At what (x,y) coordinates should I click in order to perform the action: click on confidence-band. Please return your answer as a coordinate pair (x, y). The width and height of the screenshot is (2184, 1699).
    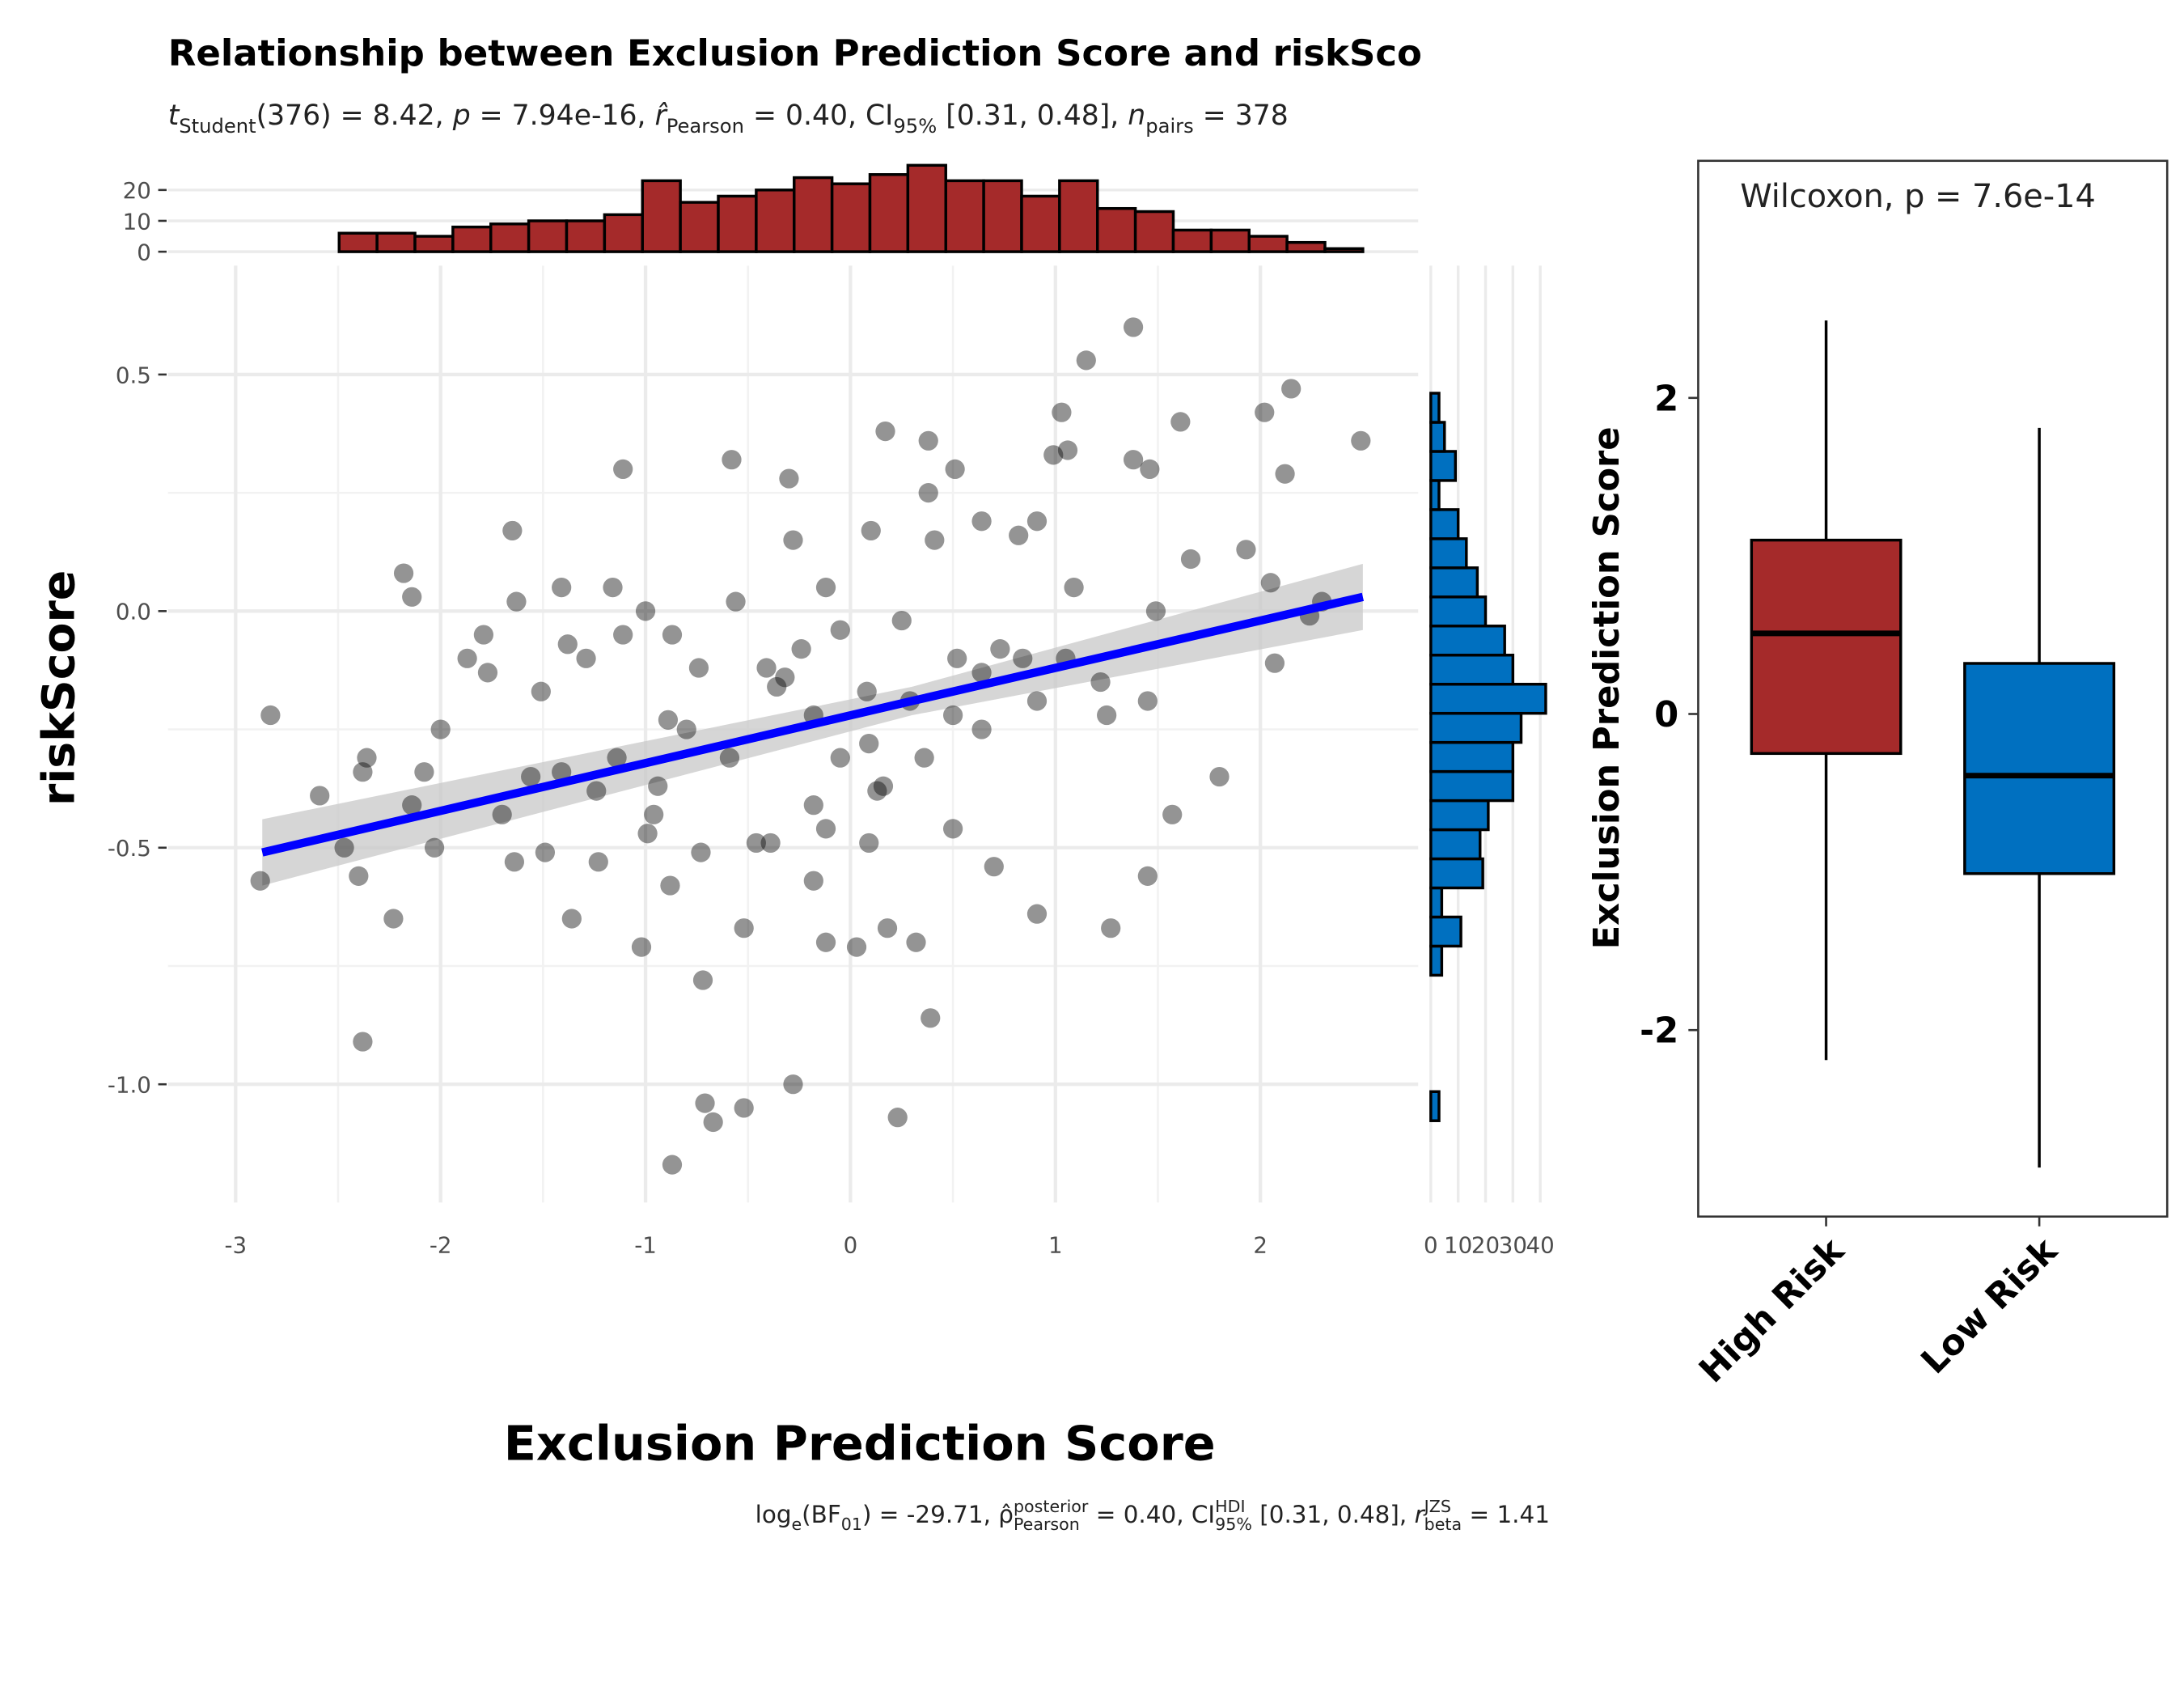
    Looking at the image, I should click on (1137, 639).